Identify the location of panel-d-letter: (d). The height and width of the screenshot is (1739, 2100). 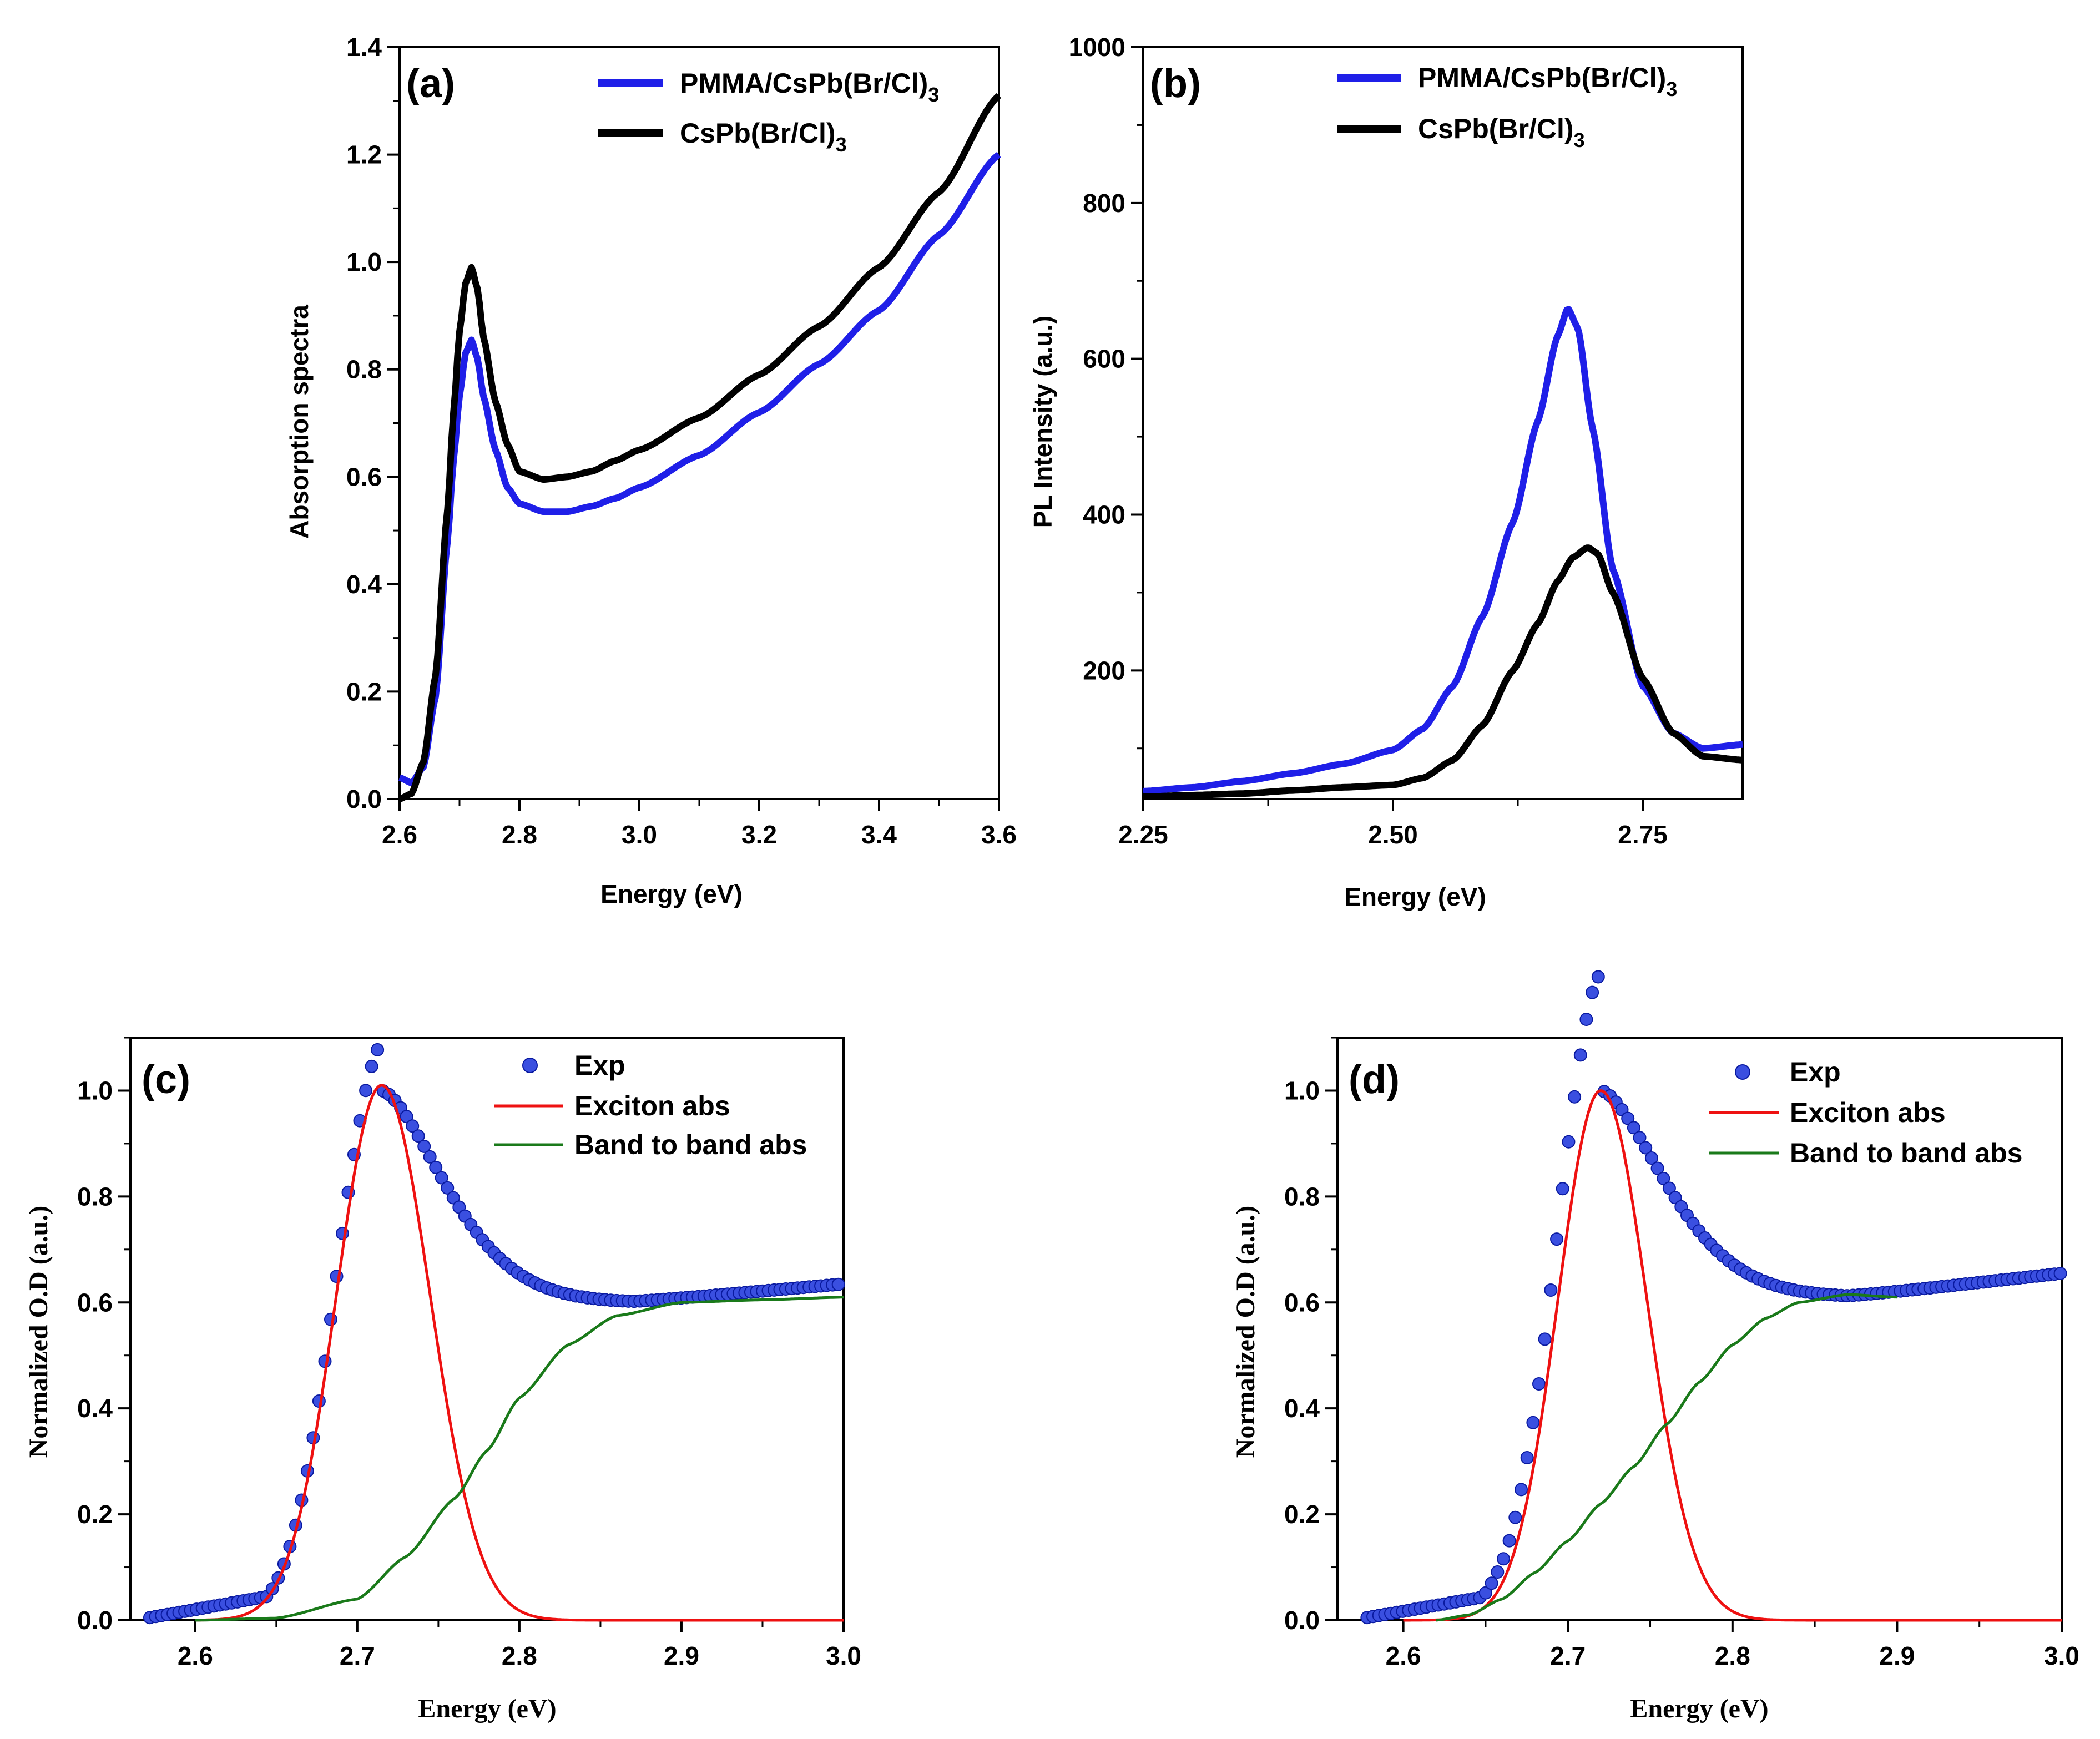
(1374, 1080).